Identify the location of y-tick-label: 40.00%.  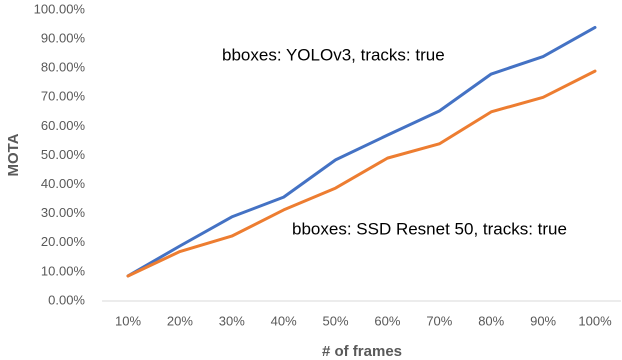
(63, 183).